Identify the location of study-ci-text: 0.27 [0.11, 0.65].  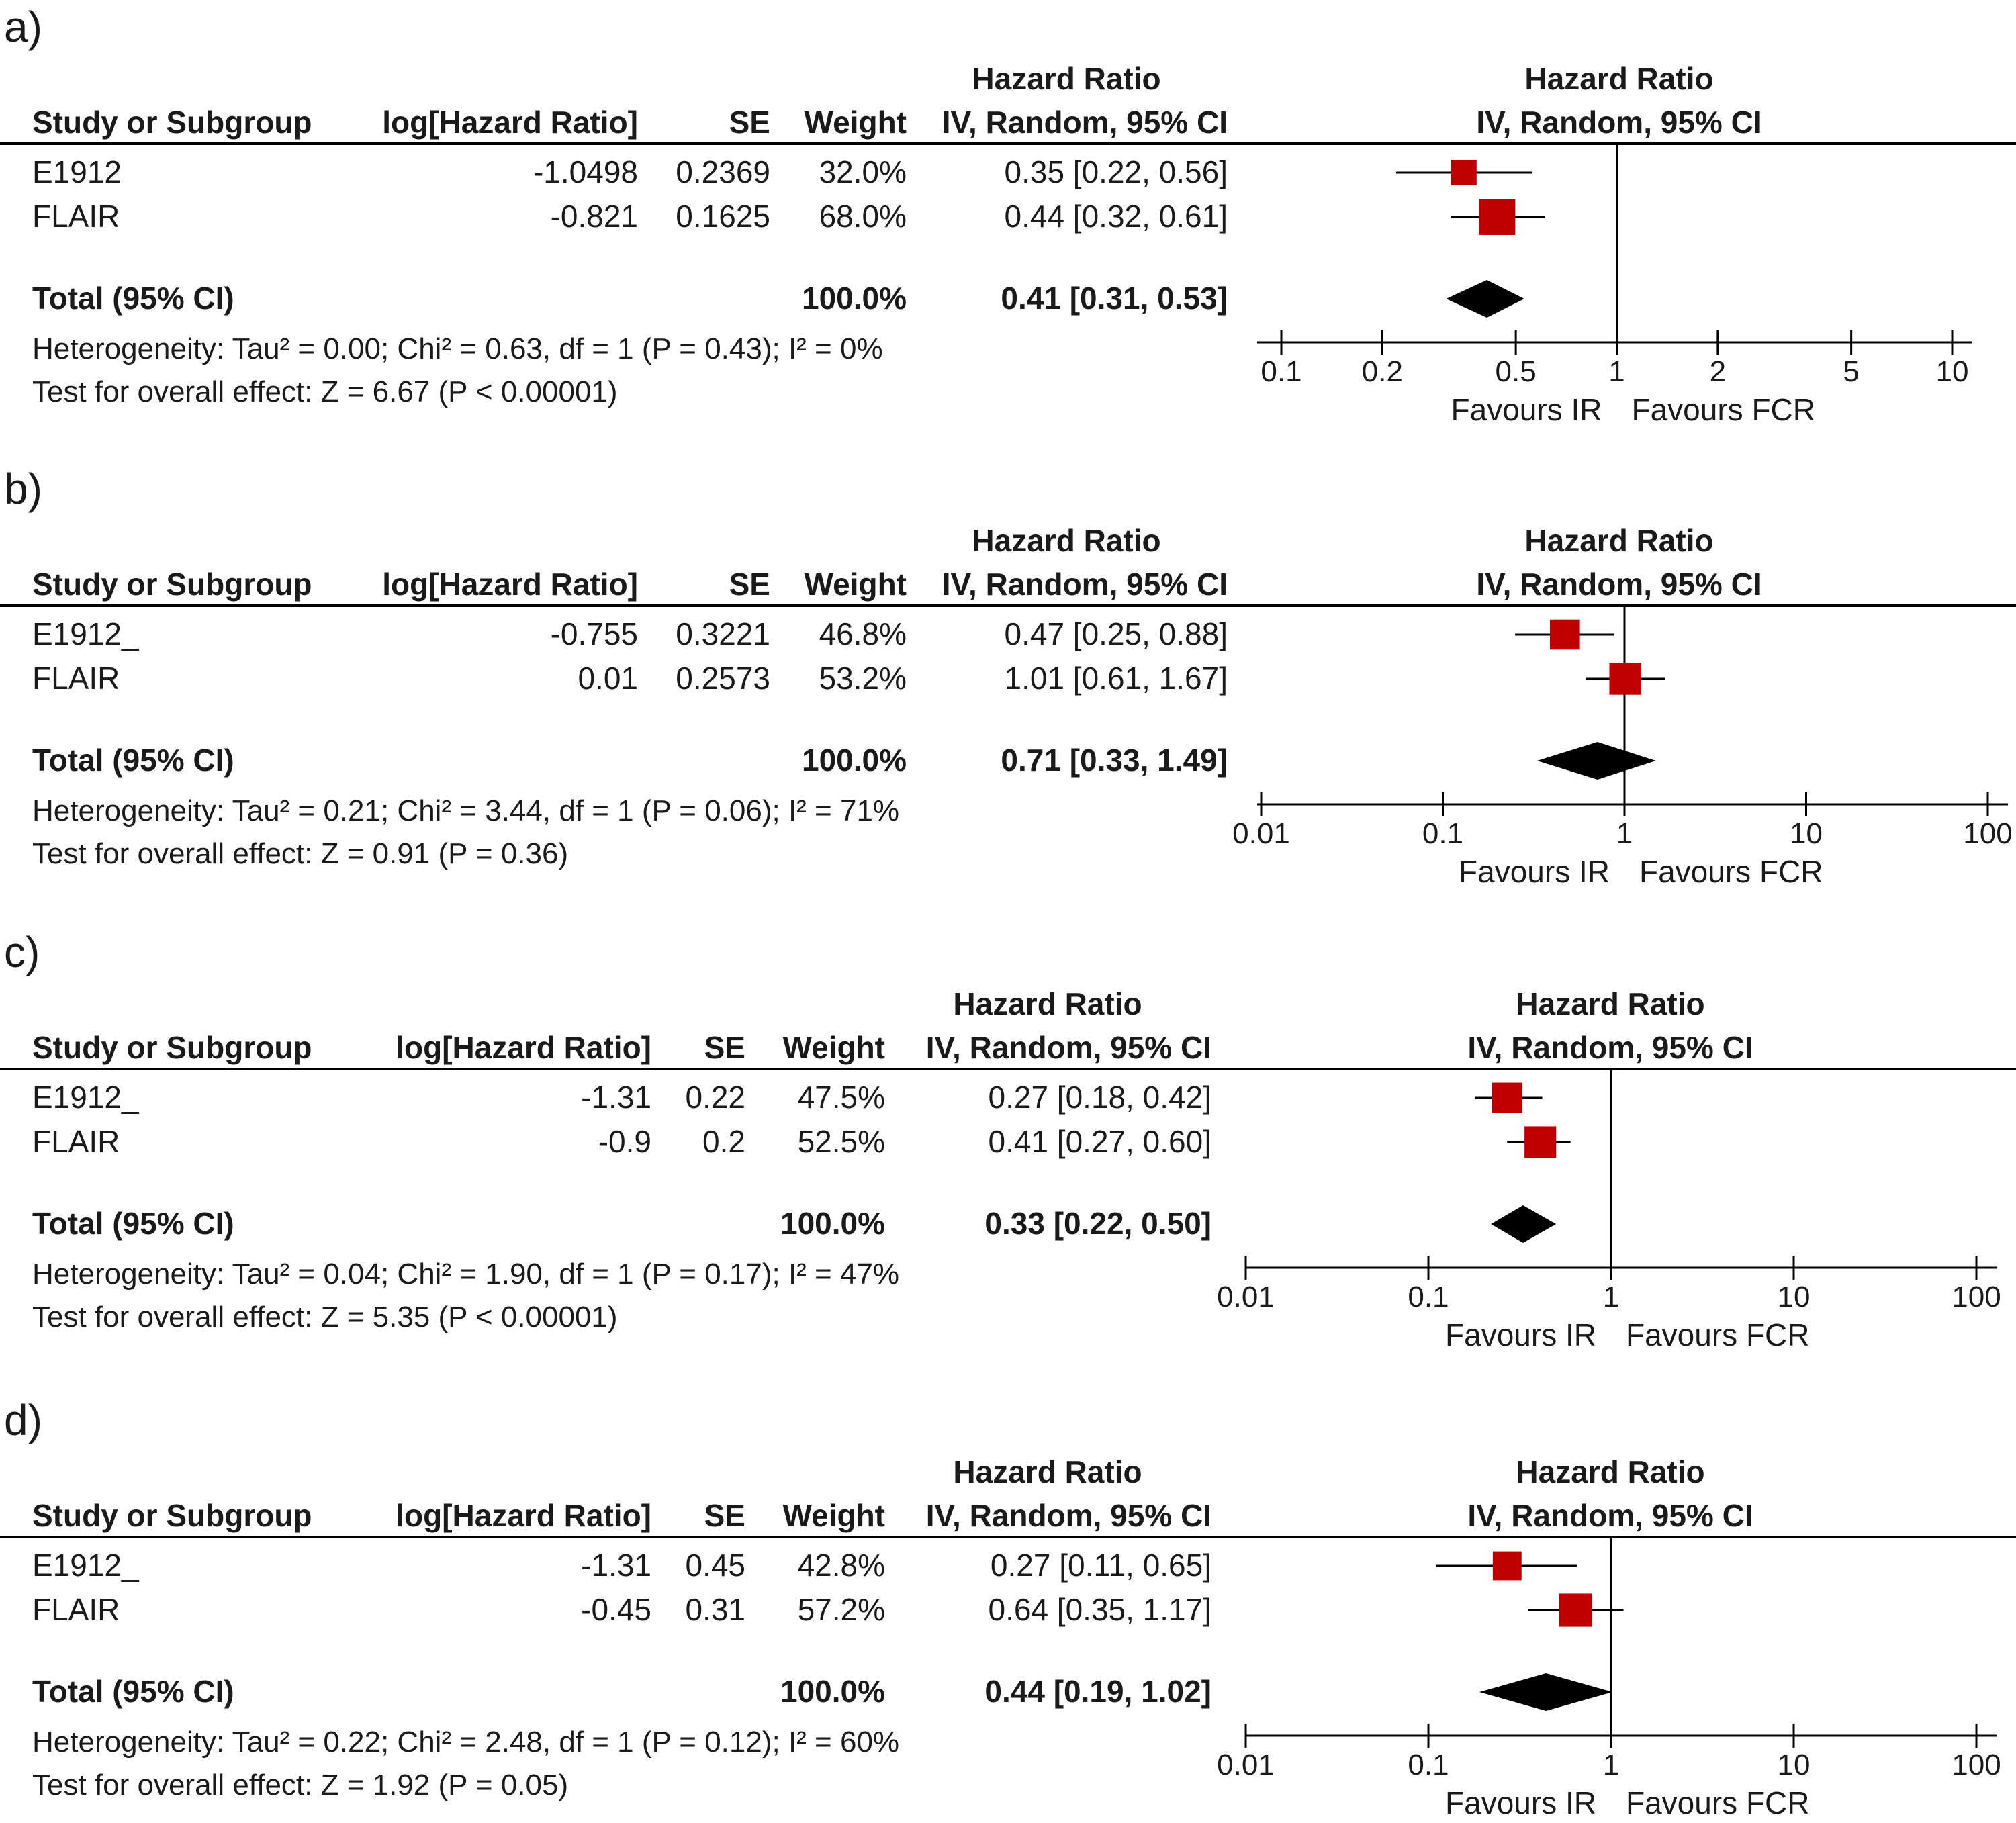
(1101, 1566).